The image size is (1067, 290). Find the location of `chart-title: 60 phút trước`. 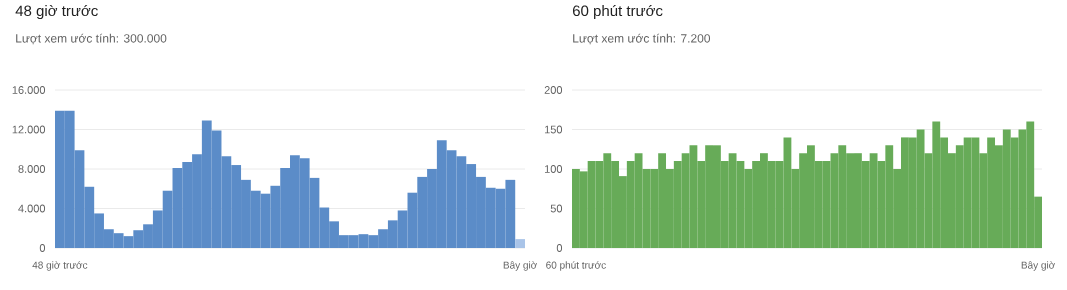

chart-title: 60 phút trước is located at coordinates (617, 12).